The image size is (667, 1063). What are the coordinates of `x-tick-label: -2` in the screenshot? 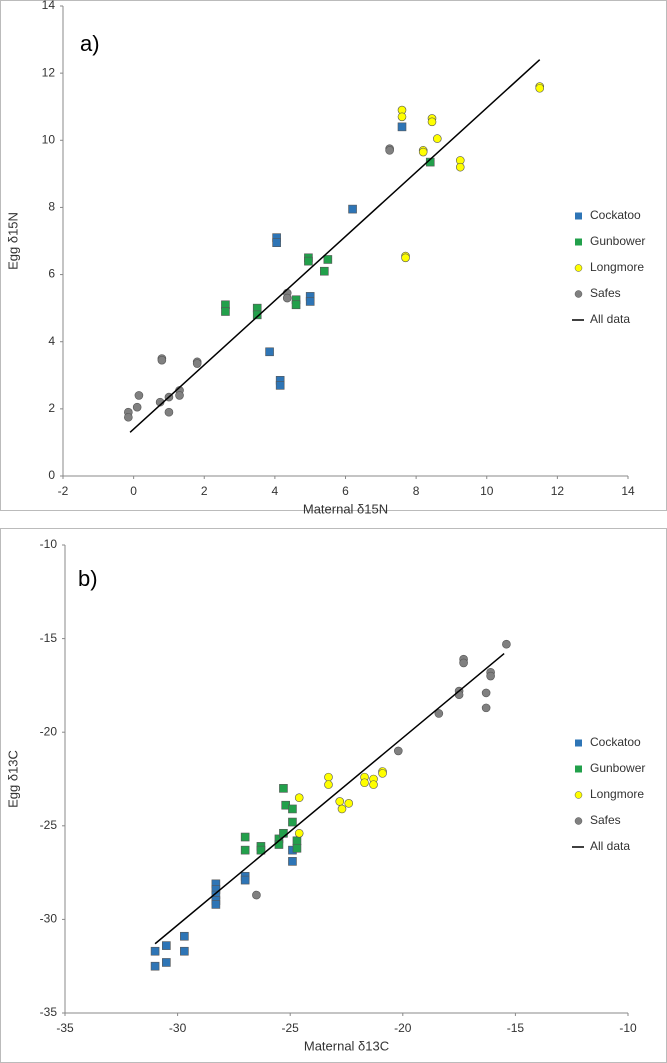 It's located at (63, 491).